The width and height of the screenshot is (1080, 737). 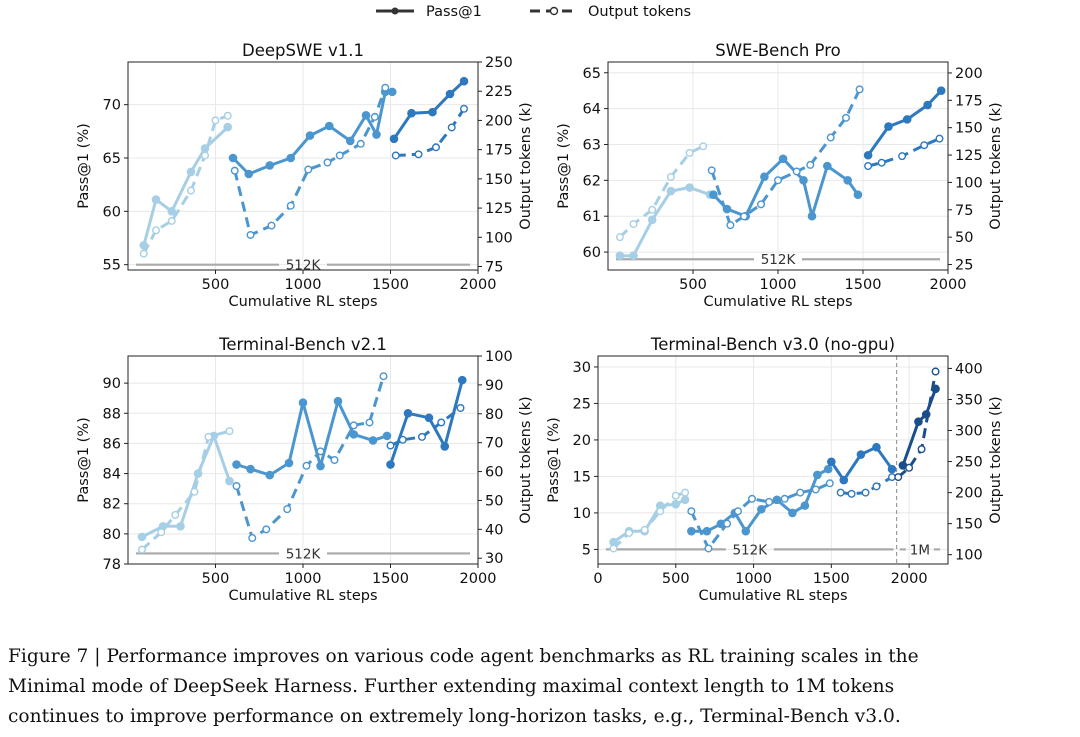 What do you see at coordinates (303, 460) in the screenshot?
I see `grid` at bounding box center [303, 460].